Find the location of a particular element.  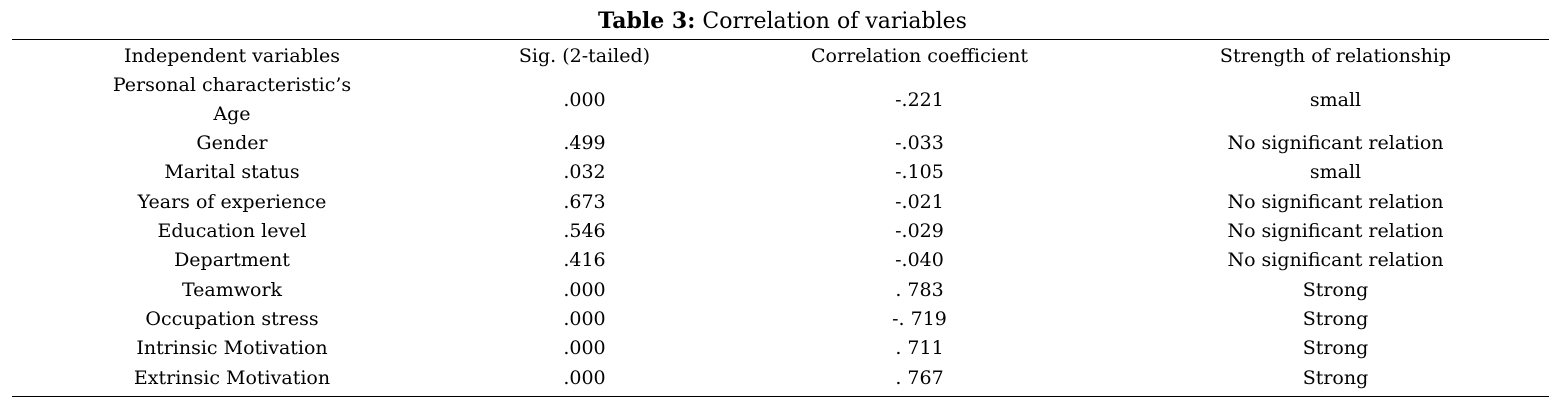

table-row: Occupation stress .000 -. 719 Strong is located at coordinates (780, 319).